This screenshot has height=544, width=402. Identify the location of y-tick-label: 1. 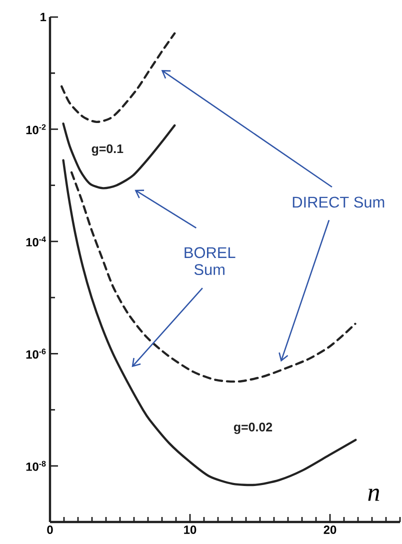
(43, 17).